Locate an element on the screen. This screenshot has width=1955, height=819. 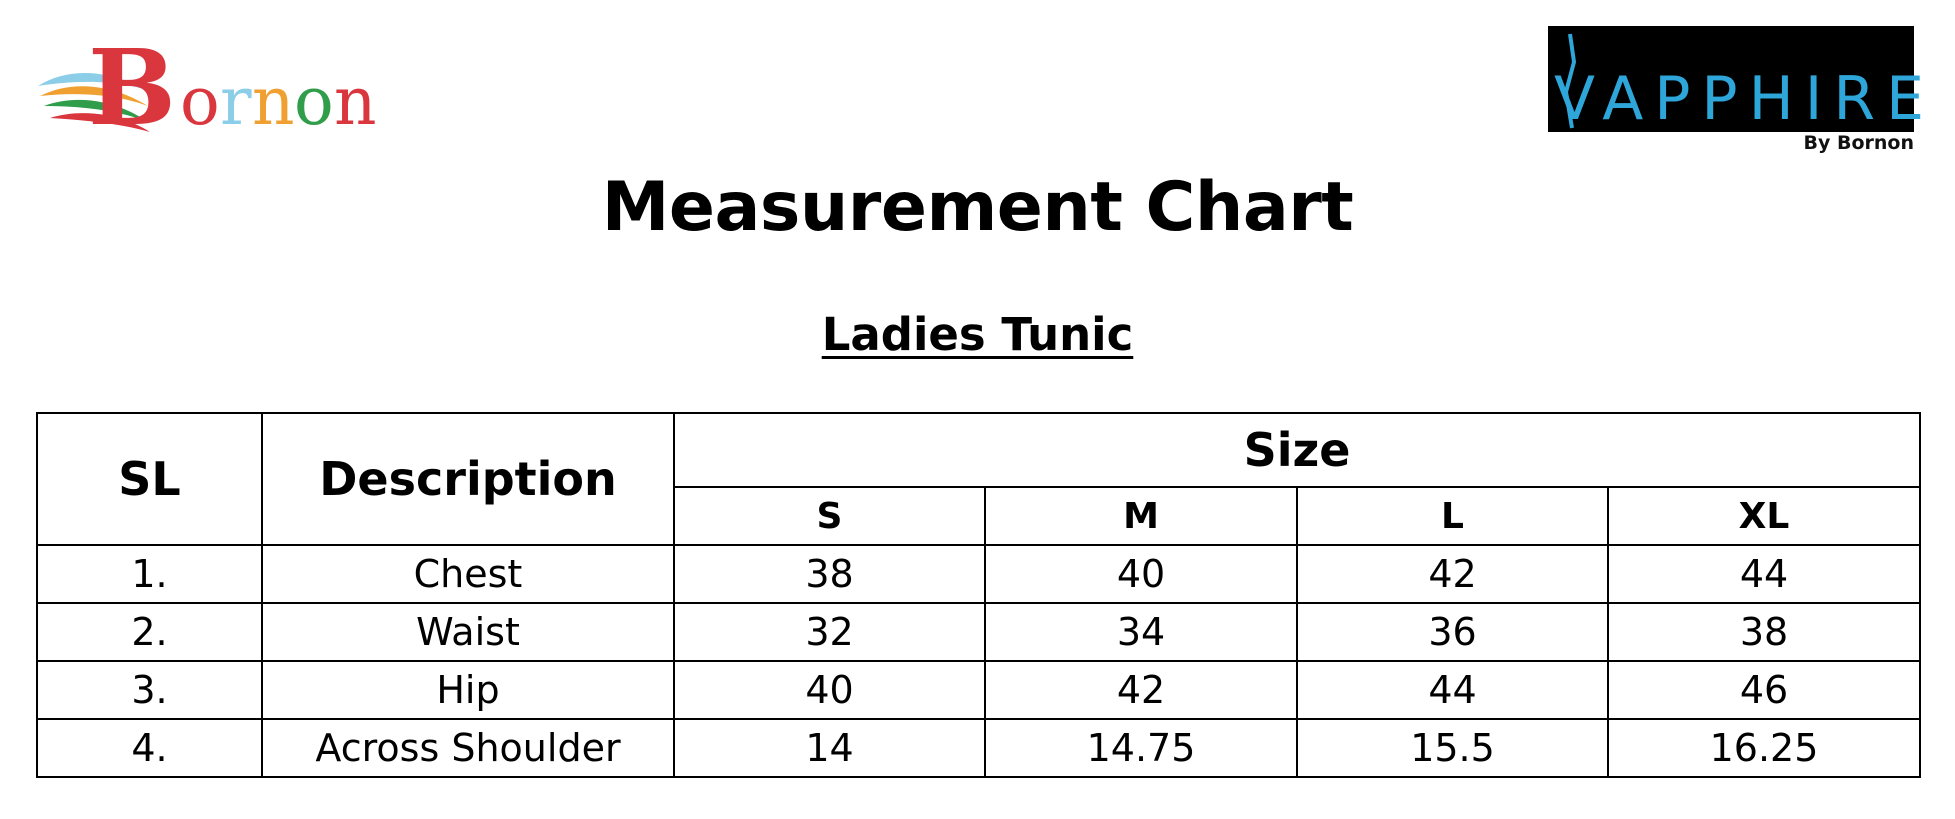
bornon-logo: B o r n o n is located at coordinates (231, 87).